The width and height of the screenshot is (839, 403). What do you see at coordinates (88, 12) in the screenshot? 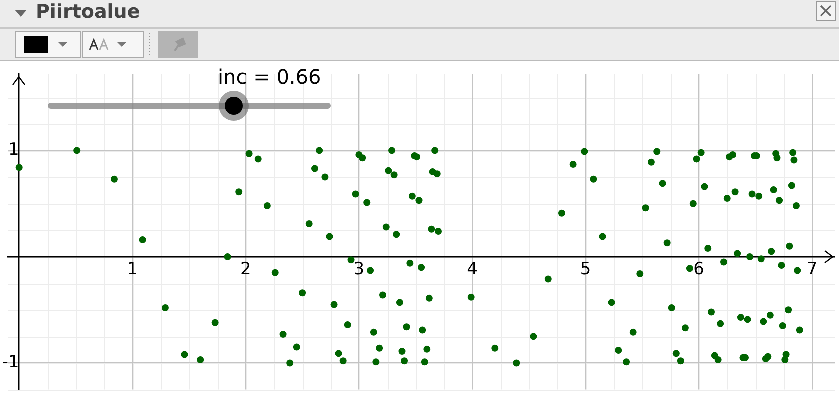
I see `chart-title: Piirtoalue` at bounding box center [88, 12].